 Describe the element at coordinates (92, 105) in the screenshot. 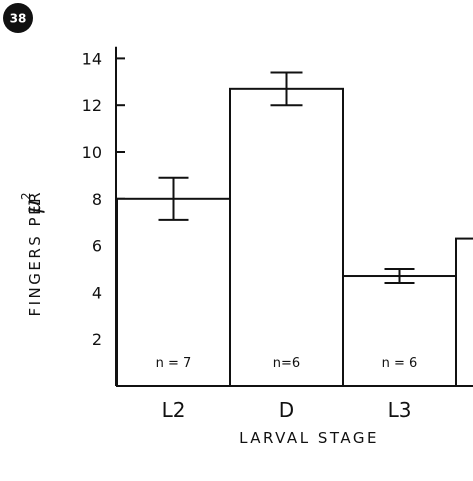

I see `y-tick-label: 12` at that location.